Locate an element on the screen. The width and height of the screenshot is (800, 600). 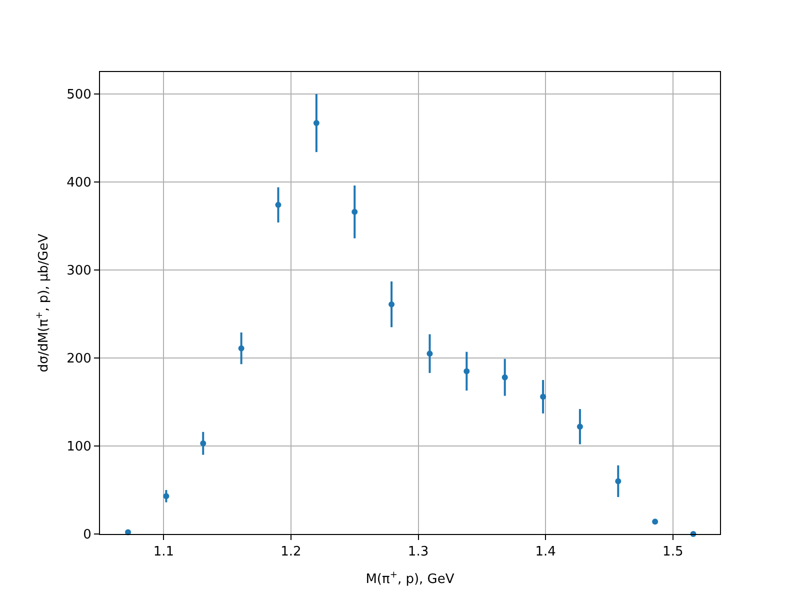
x-tick-label: 1.1 is located at coordinates (163, 552).